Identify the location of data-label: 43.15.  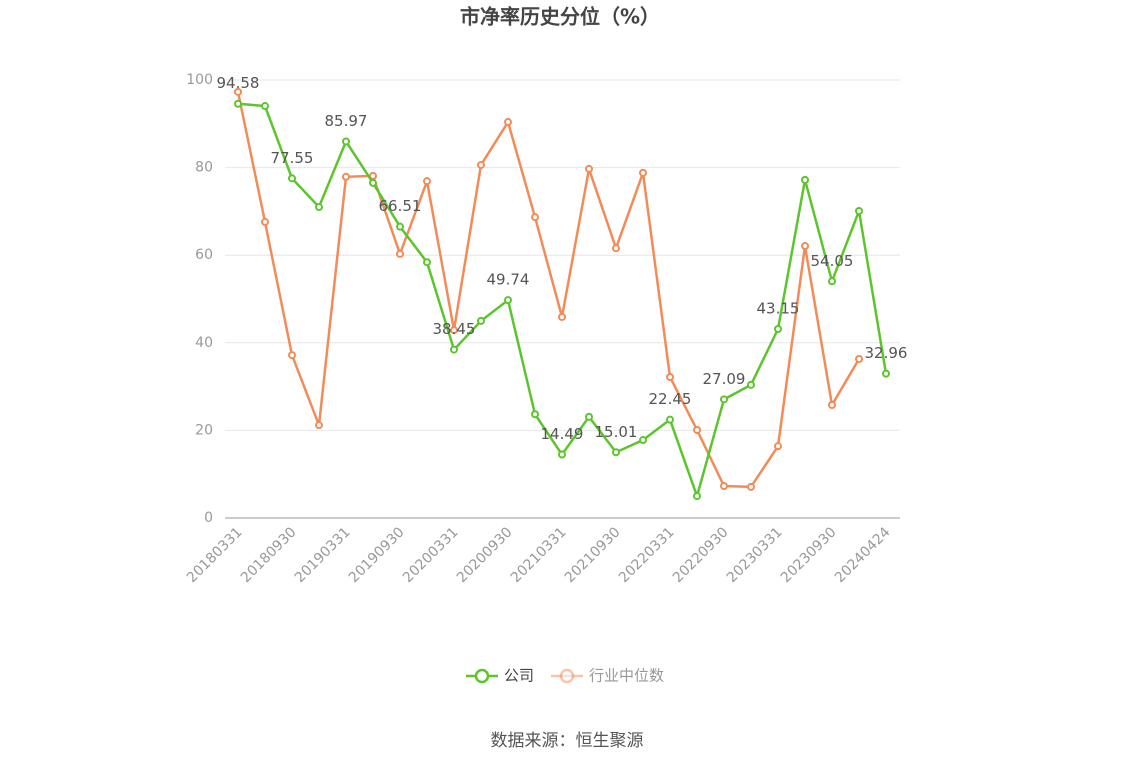
(778, 309).